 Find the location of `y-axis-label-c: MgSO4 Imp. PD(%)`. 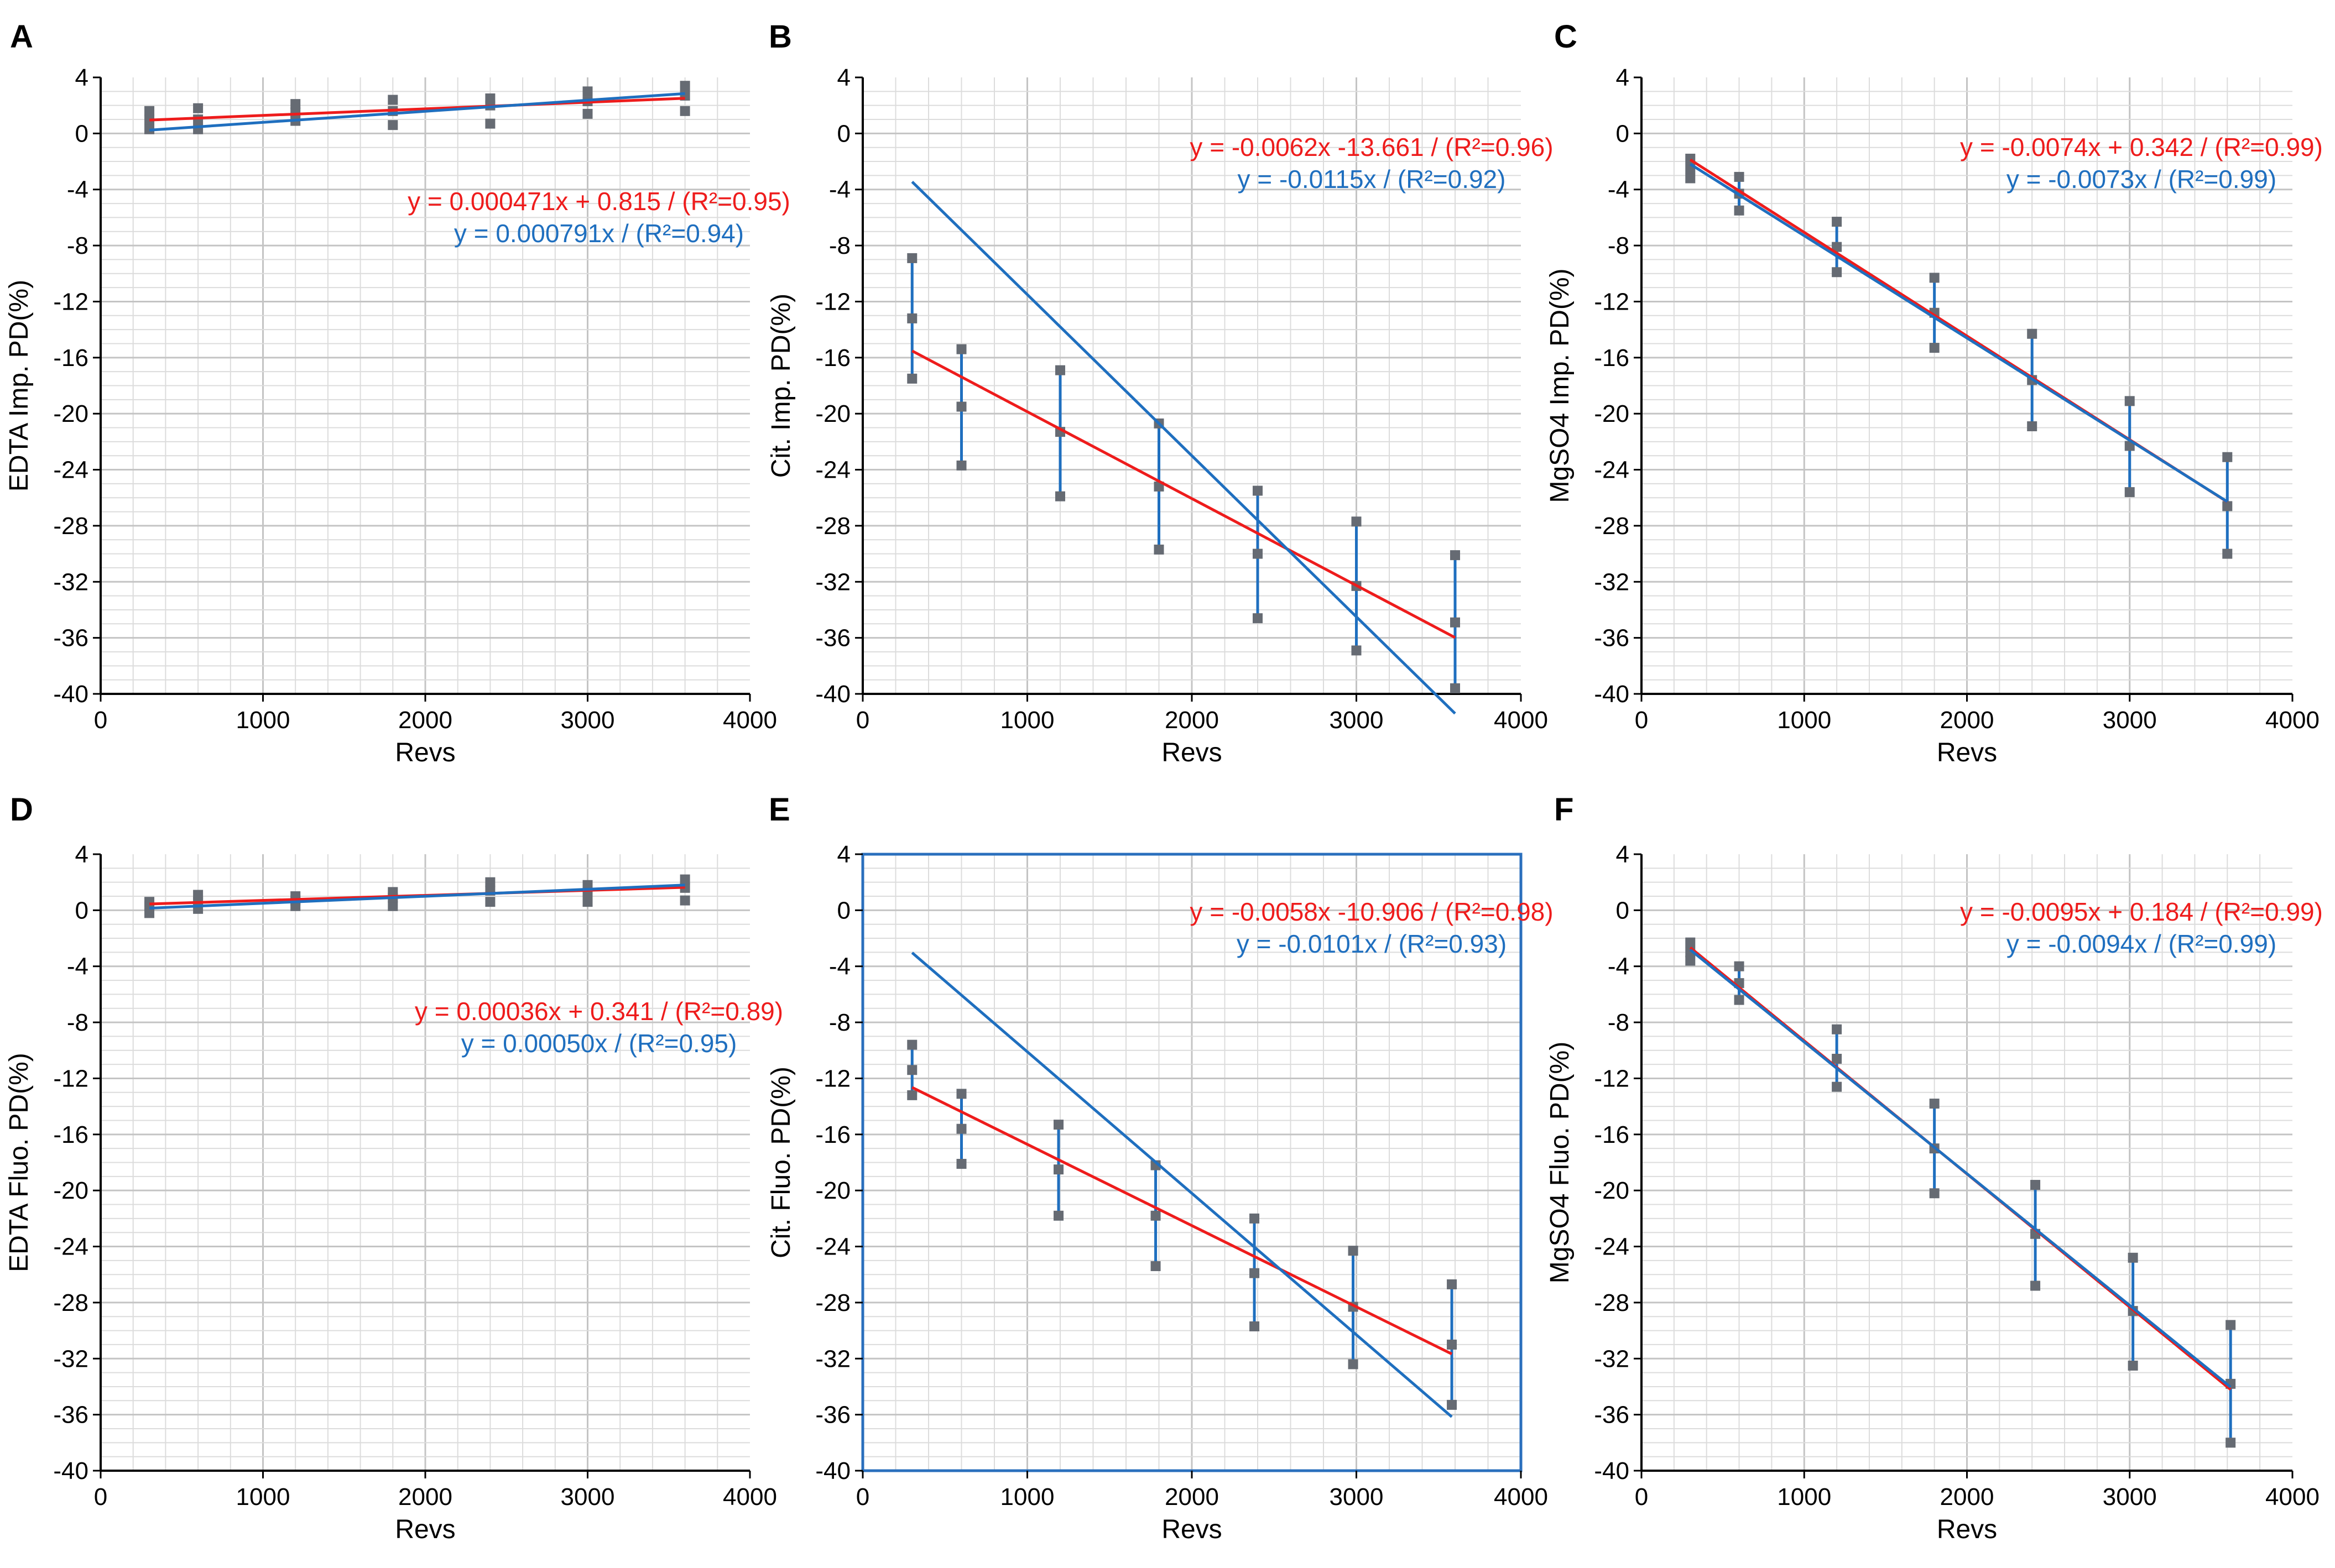

y-axis-label-c: MgSO4 Imp. PD(%) is located at coordinates (1560, 386).